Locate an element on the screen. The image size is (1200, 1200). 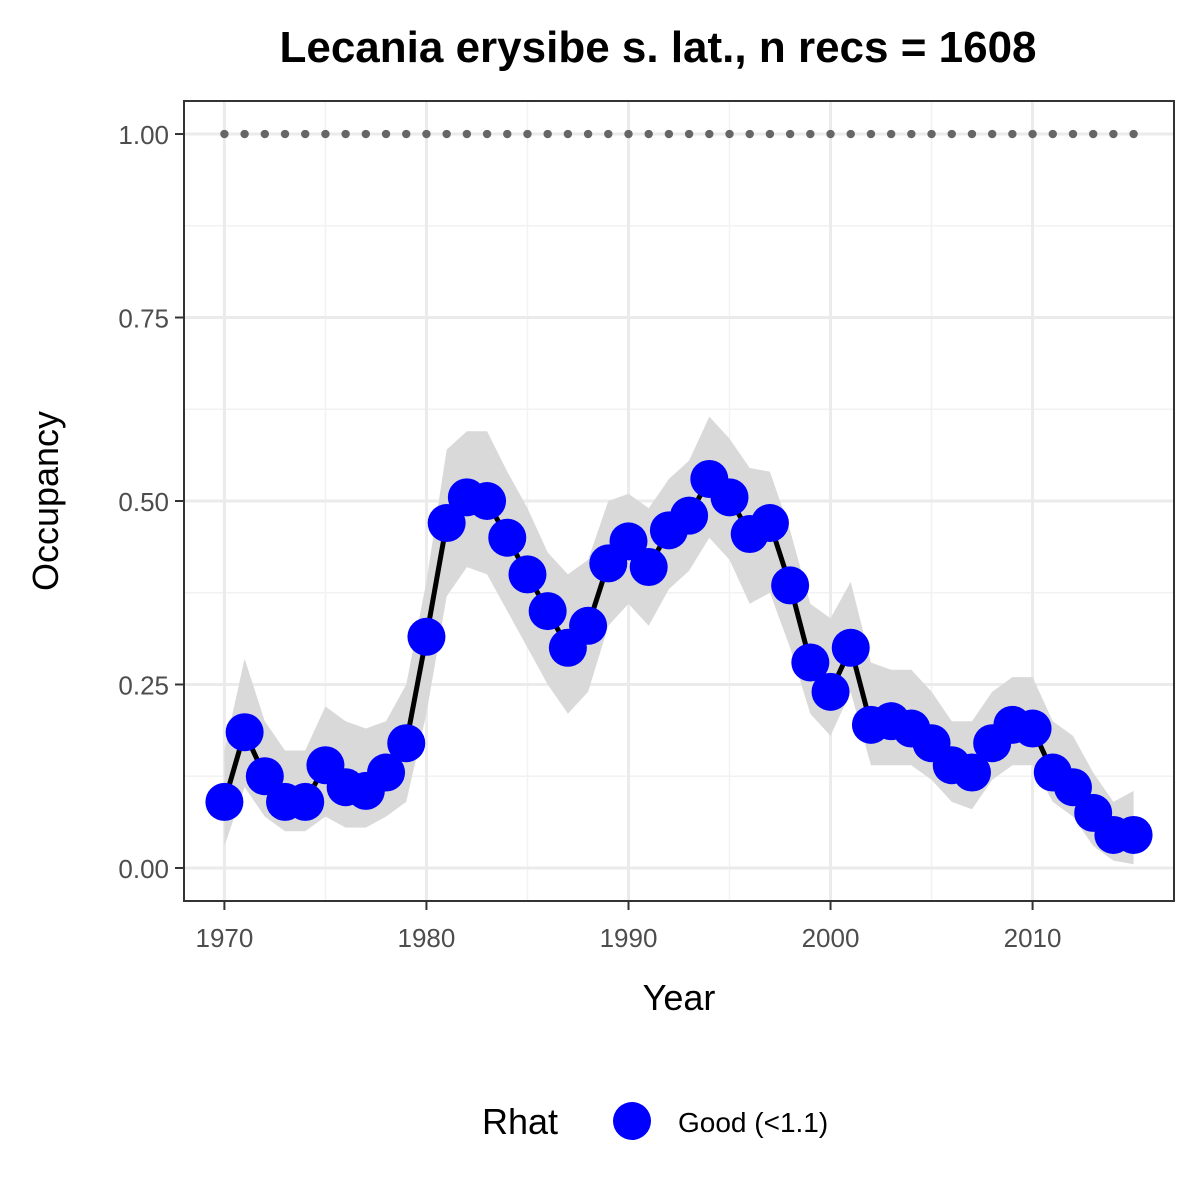
y-tick-label: 0.00 is located at coordinates (143, 869).